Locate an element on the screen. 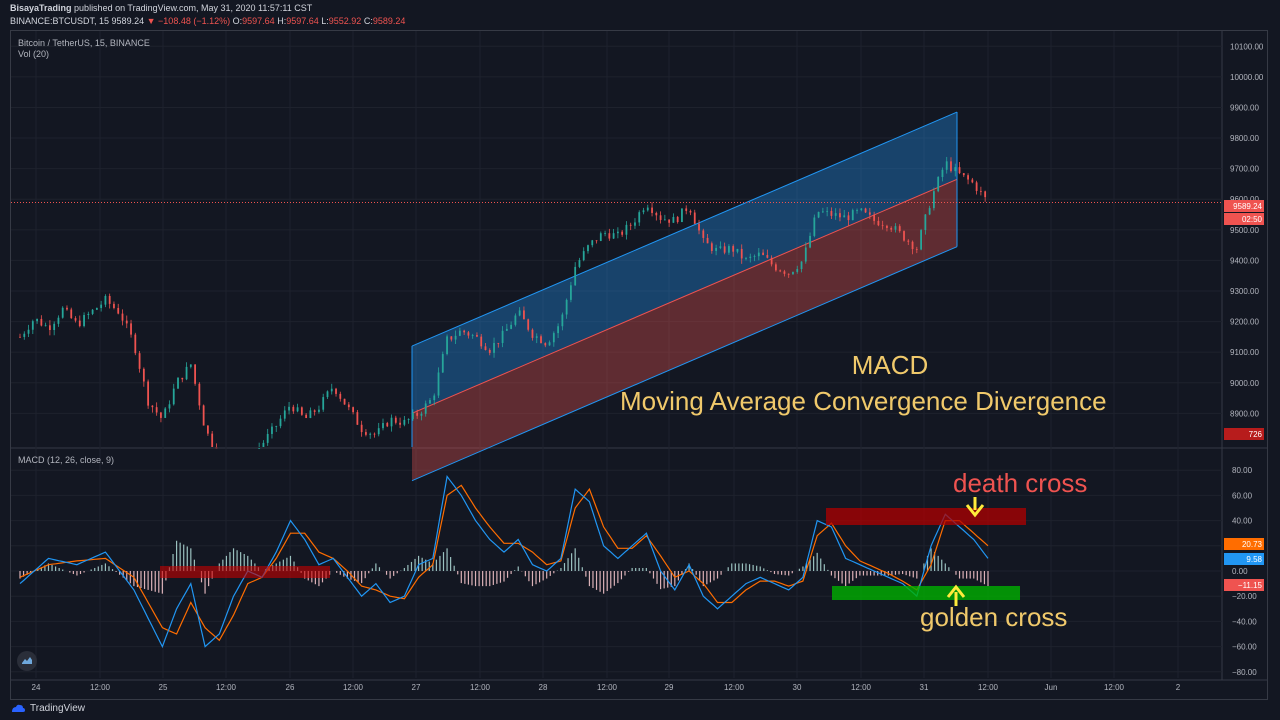 This screenshot has height=720, width=1280. price-tick-label: 9900.00 is located at coordinates (1244, 107).